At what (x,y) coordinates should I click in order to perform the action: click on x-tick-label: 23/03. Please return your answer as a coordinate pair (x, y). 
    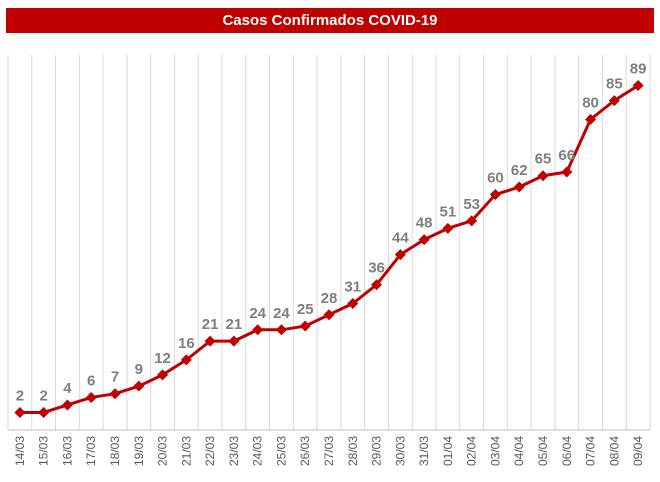
    Looking at the image, I should click on (234, 451).